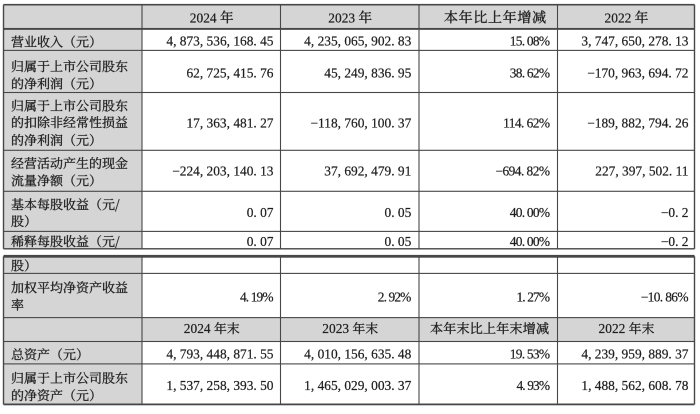 This screenshot has width=700, height=414. What do you see at coordinates (219, 41) in the screenshot?
I see `svg-text: 4, 873, 536, 168. 45` at bounding box center [219, 41].